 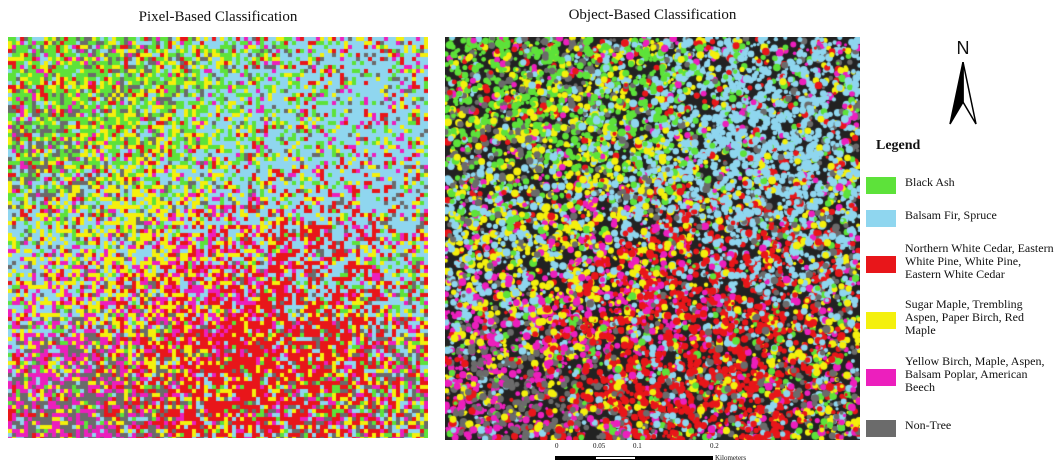 What do you see at coordinates (898, 145) in the screenshot?
I see `legend-title: Legend` at bounding box center [898, 145].